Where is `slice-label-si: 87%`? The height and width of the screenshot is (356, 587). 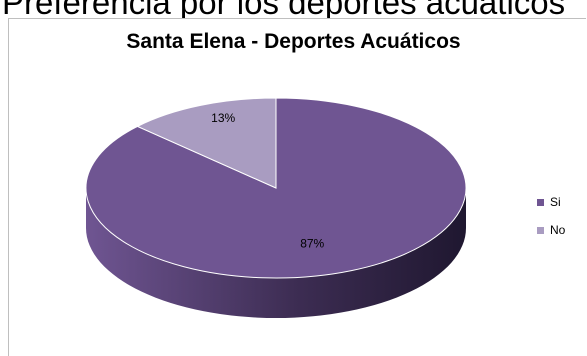
slice-label-si: 87% is located at coordinates (312, 244).